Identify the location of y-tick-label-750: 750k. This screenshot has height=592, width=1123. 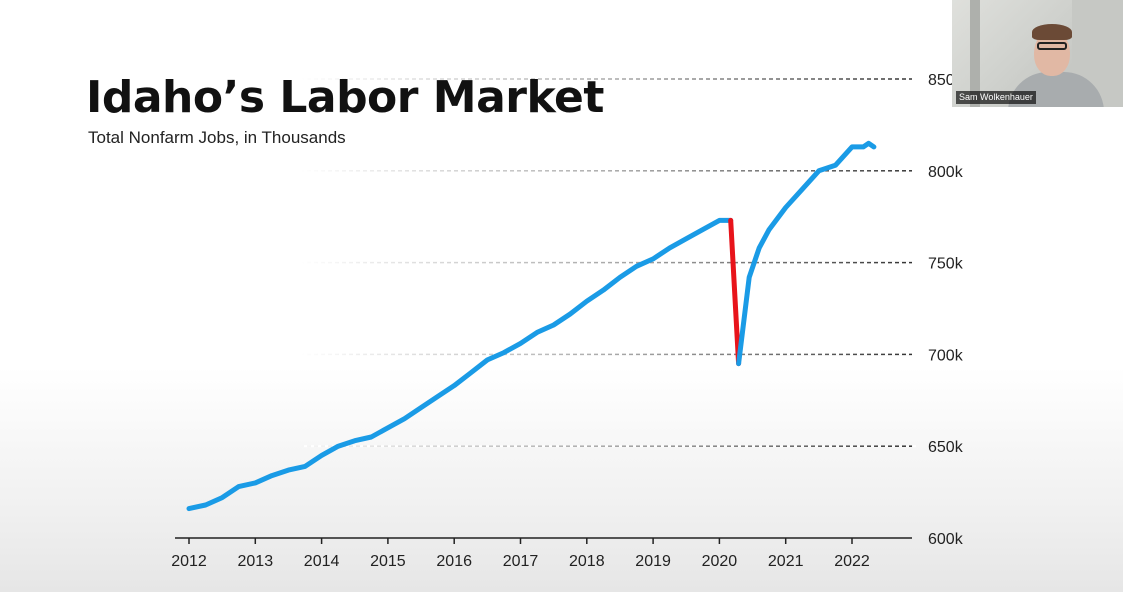
(946, 264).